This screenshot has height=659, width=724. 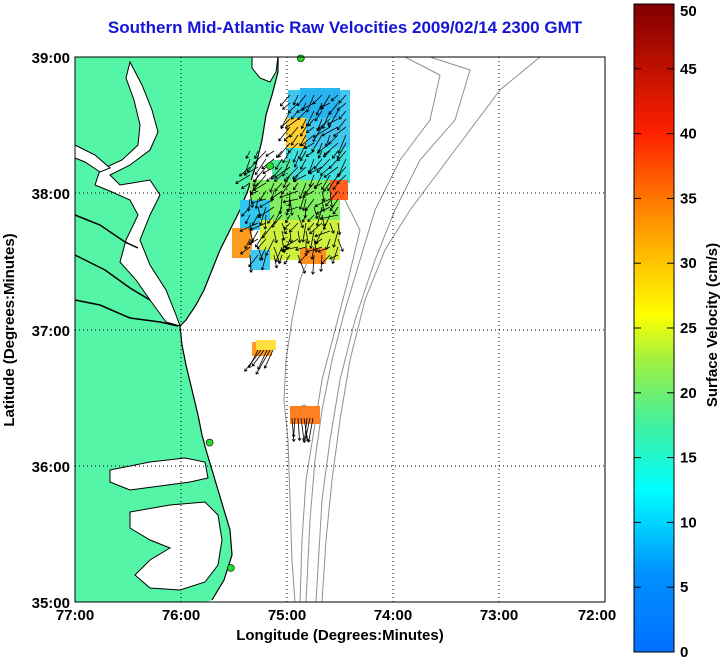 What do you see at coordinates (340, 635) in the screenshot?
I see `x-axis-label: Longitude (Degrees:Minutes)` at bounding box center [340, 635].